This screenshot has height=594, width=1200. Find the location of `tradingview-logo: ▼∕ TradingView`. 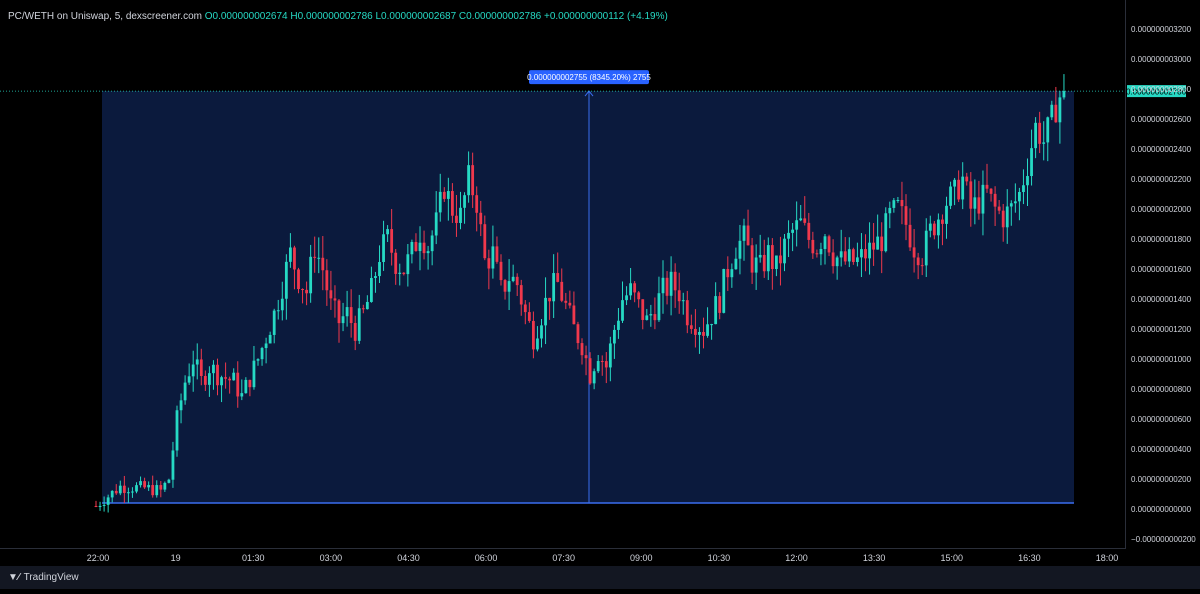

tradingview-logo: ▼∕ TradingView is located at coordinates (43, 577).